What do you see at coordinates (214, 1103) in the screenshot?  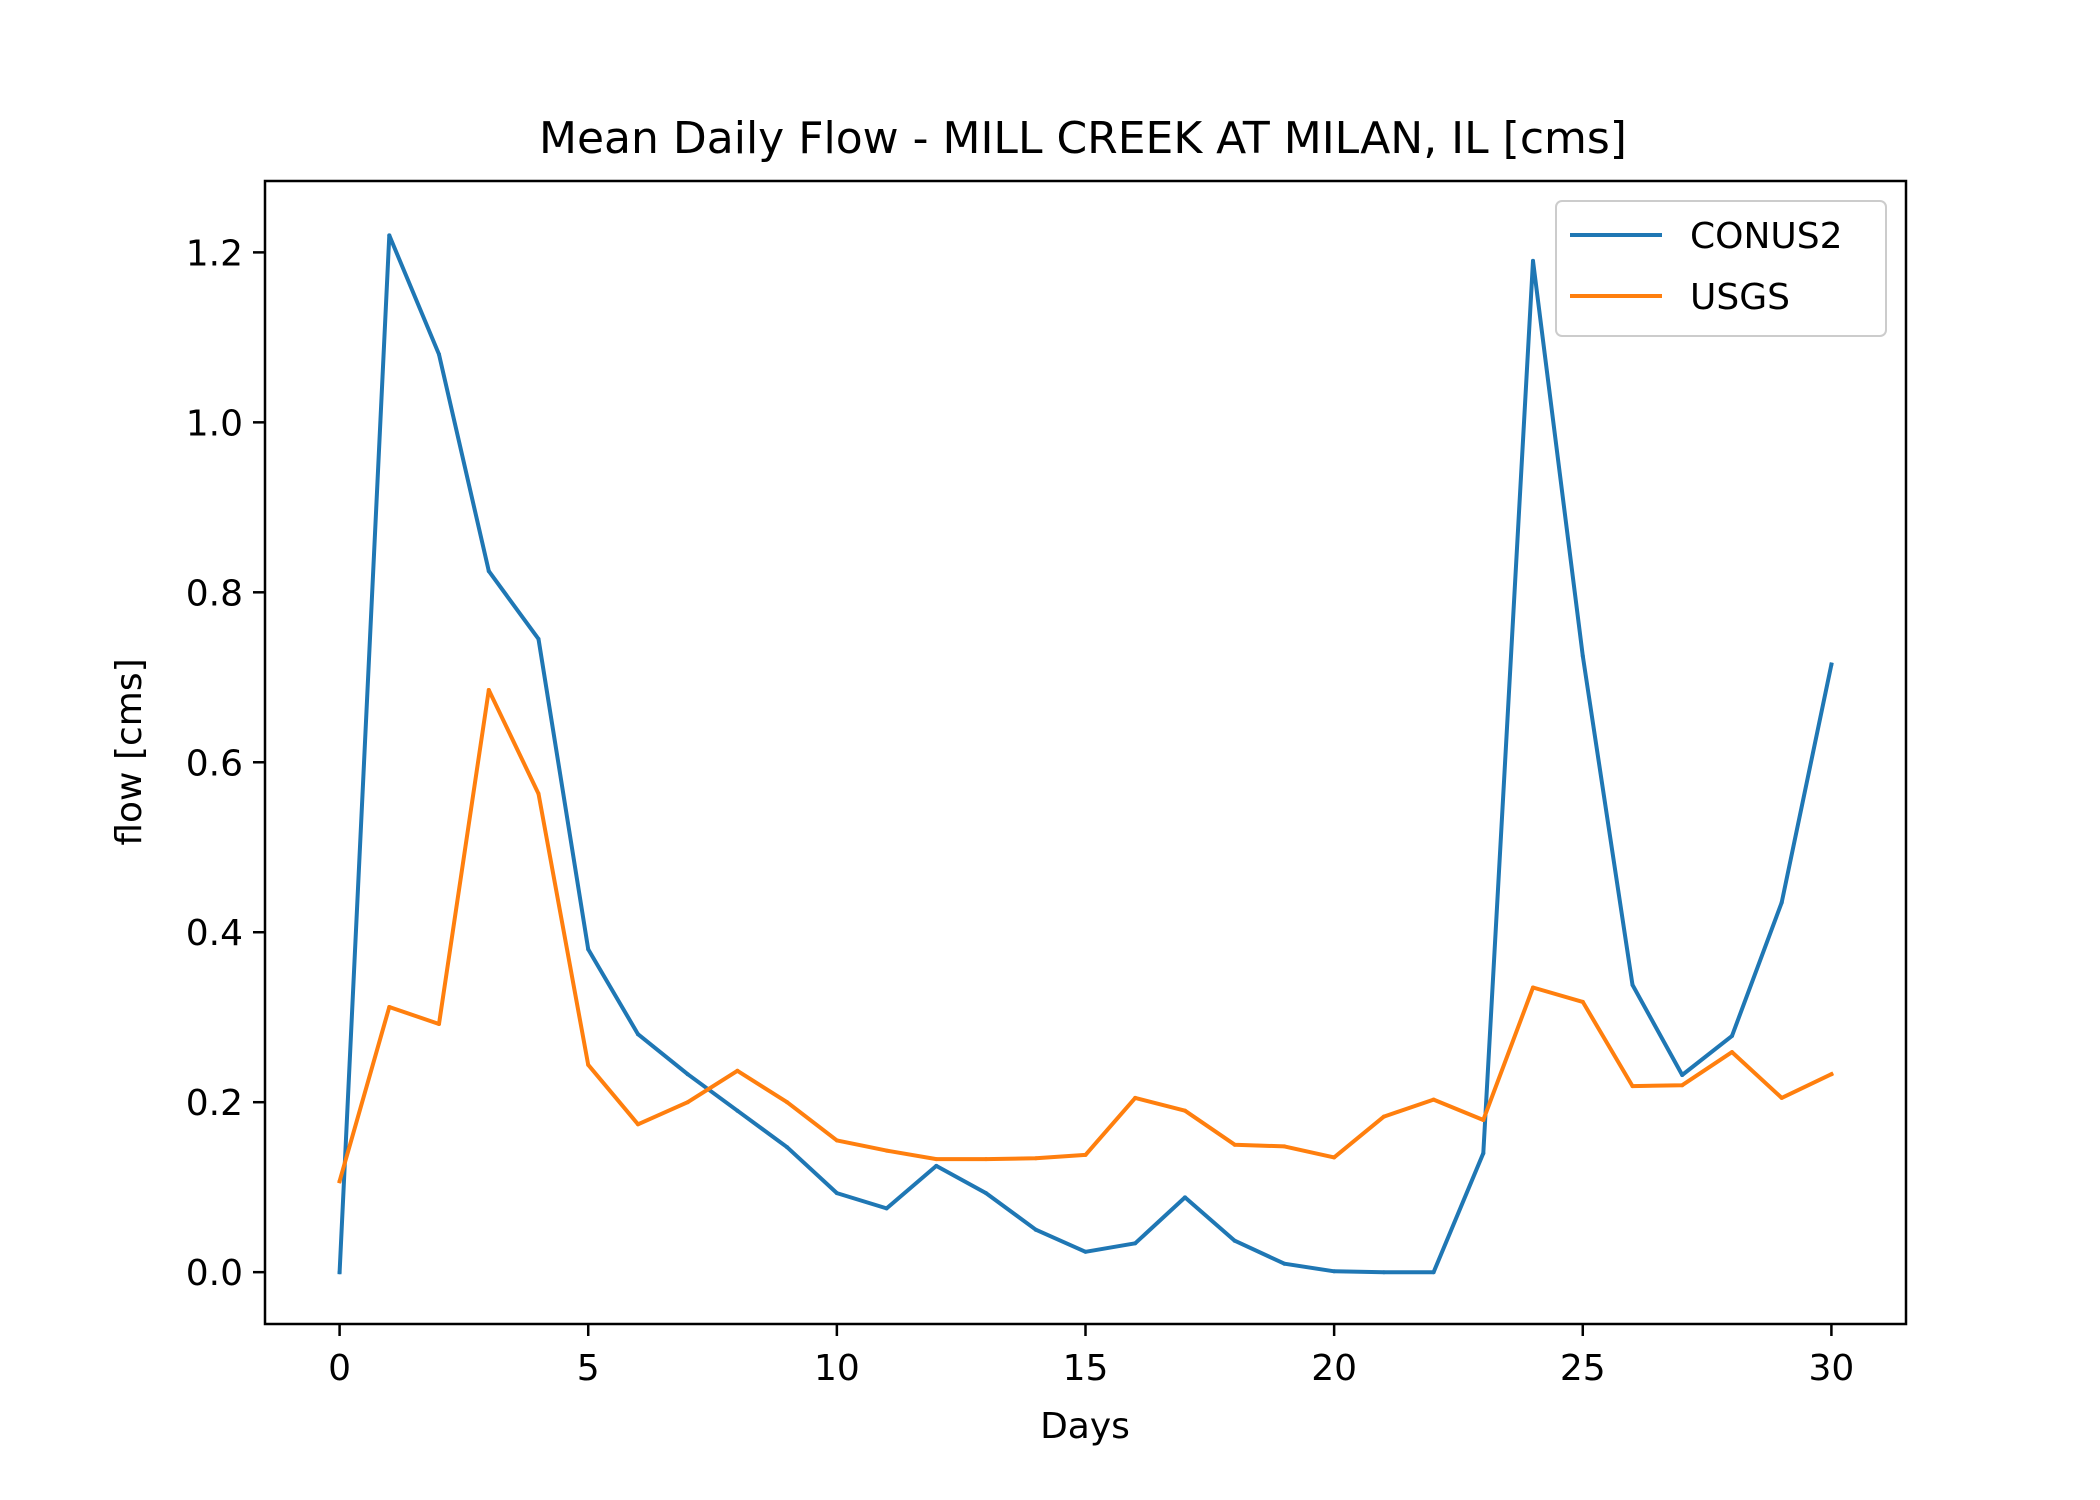 I see `y-tick-label: 0.2` at bounding box center [214, 1103].